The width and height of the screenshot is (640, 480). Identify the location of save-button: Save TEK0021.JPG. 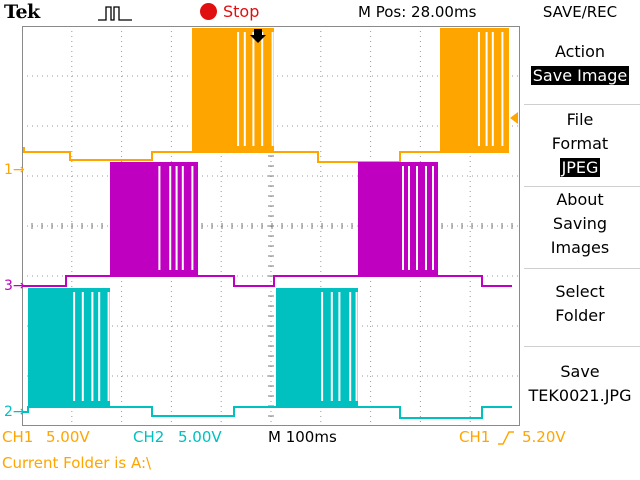
(580, 384).